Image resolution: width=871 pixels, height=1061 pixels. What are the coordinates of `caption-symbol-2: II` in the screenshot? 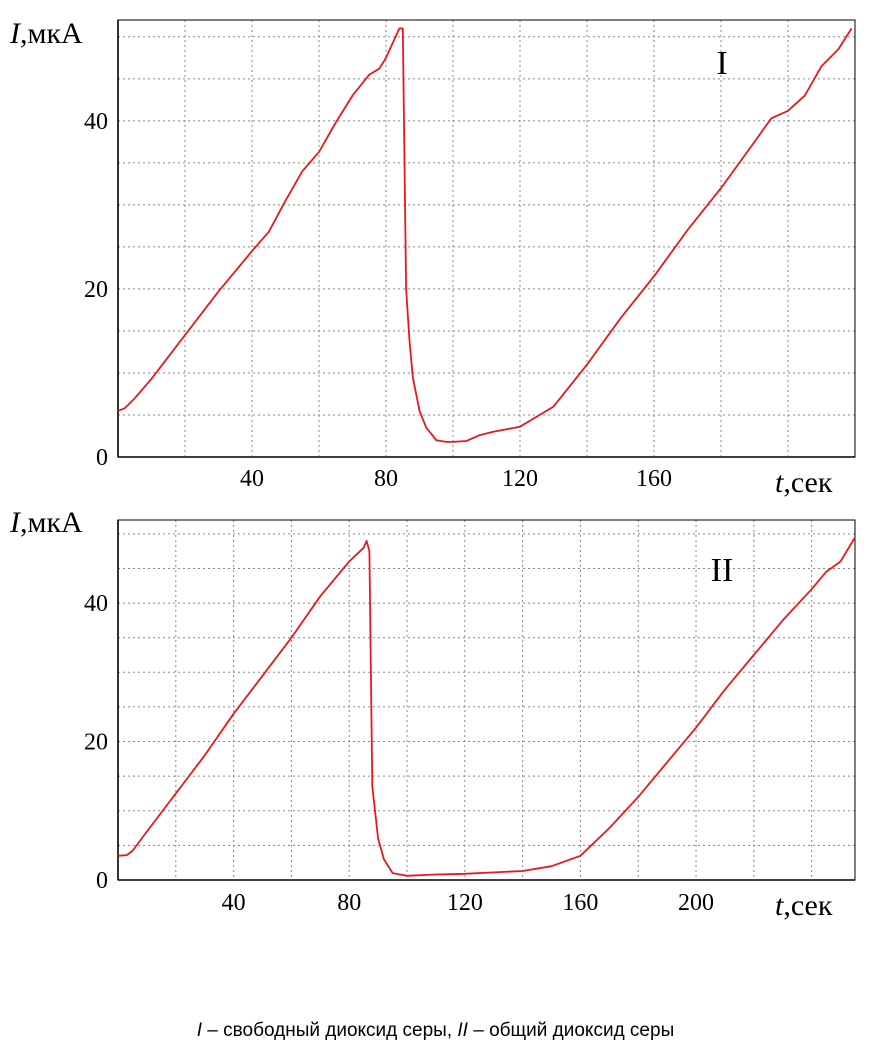 It's located at (462, 1030).